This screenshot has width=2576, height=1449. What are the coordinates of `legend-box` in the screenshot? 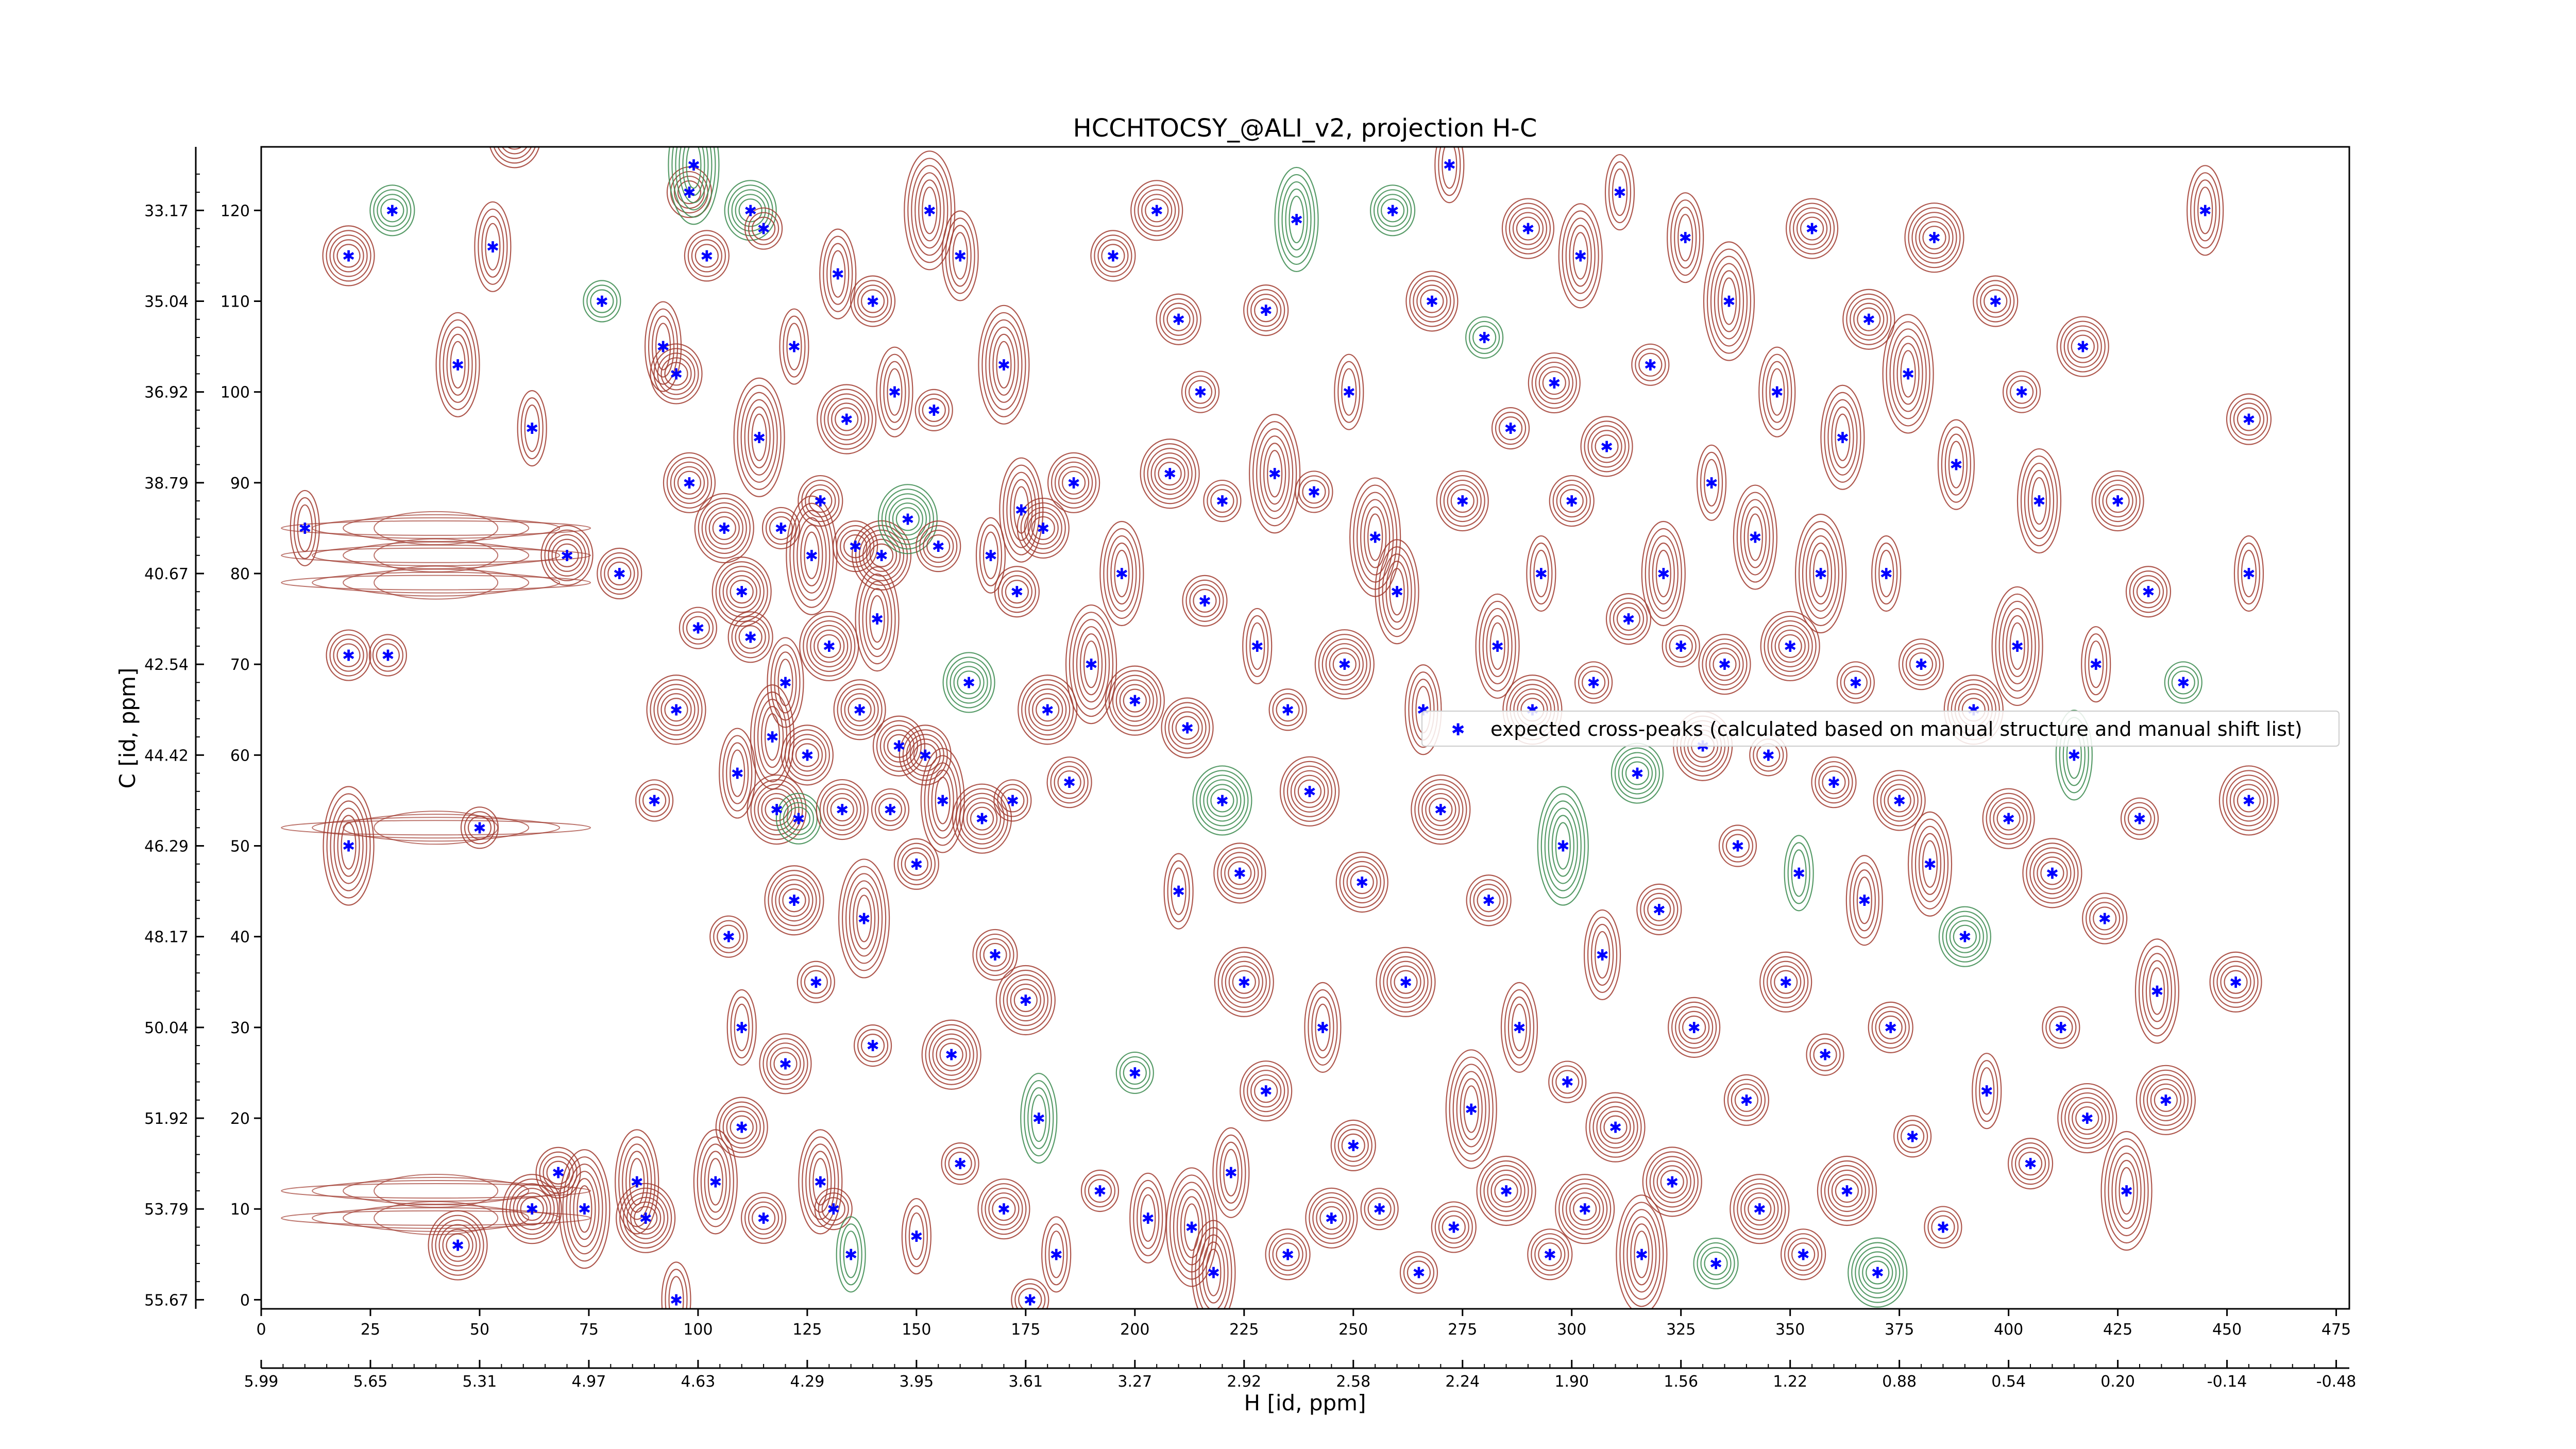 It's located at (1880, 729).